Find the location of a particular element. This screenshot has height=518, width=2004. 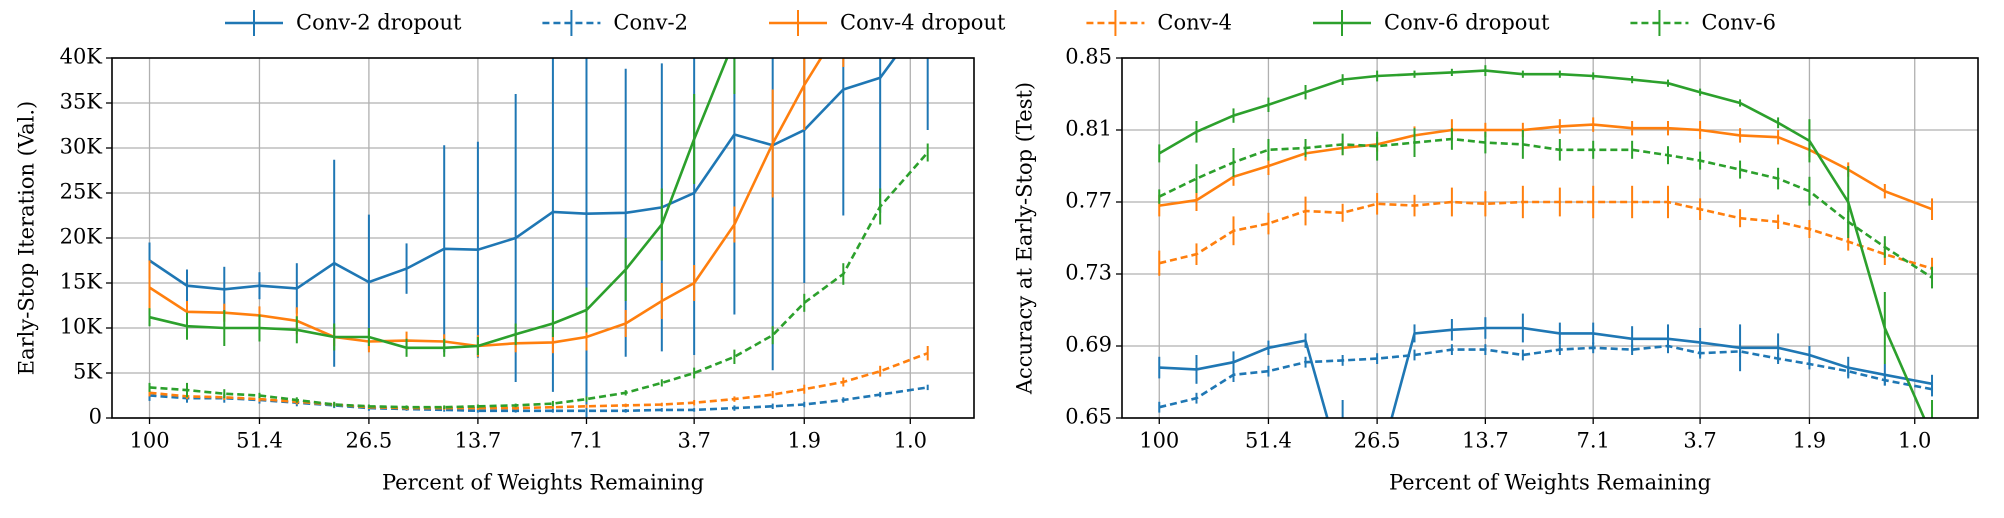

y-tick-label: 0.73 is located at coordinates (1088, 273).